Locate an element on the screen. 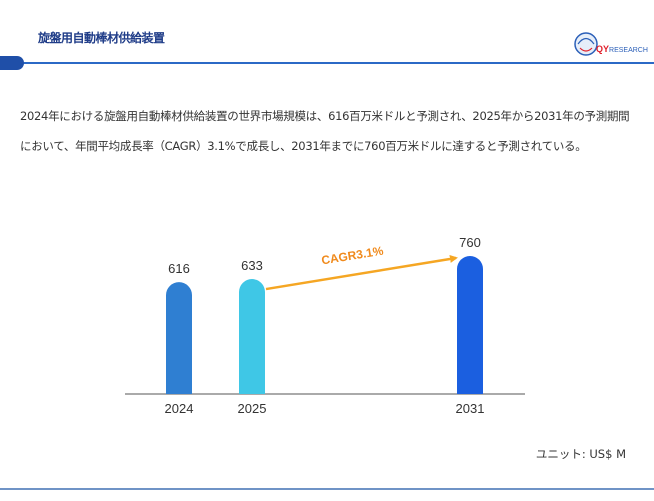  footer-divider is located at coordinates (327, 489).